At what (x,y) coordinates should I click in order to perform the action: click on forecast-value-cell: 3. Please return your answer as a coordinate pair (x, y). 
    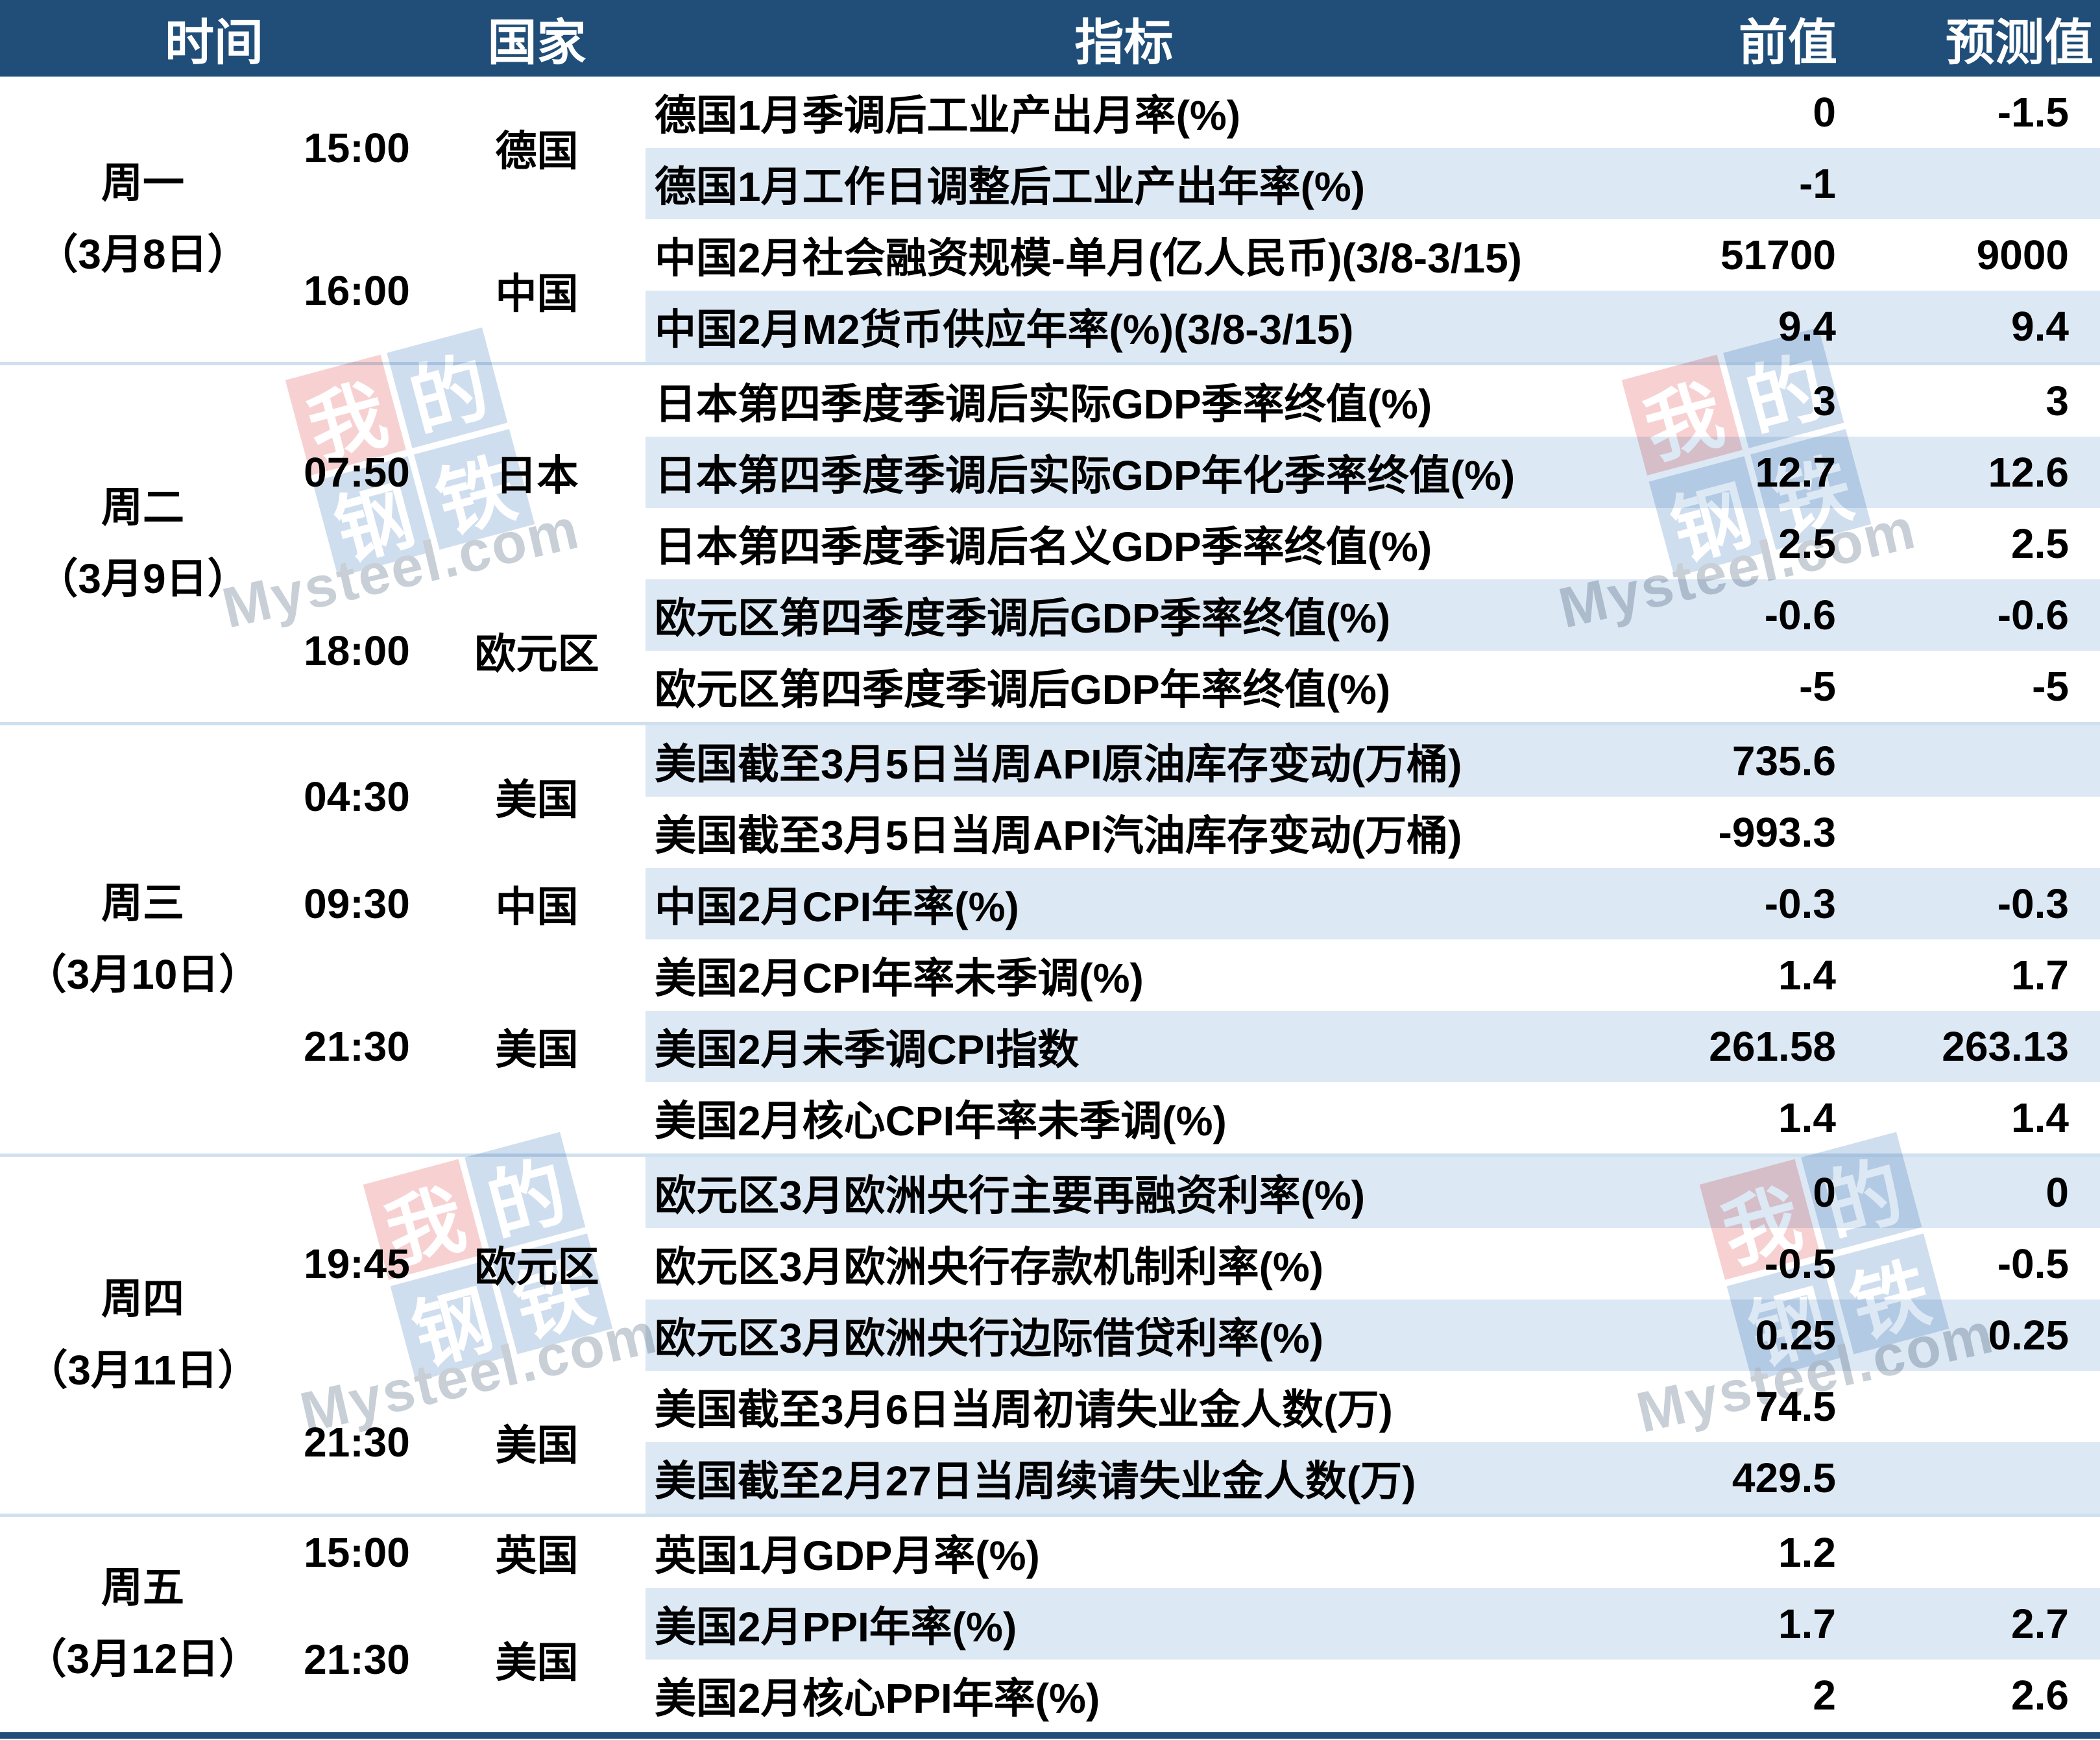
    Looking at the image, I should click on (1977, 401).